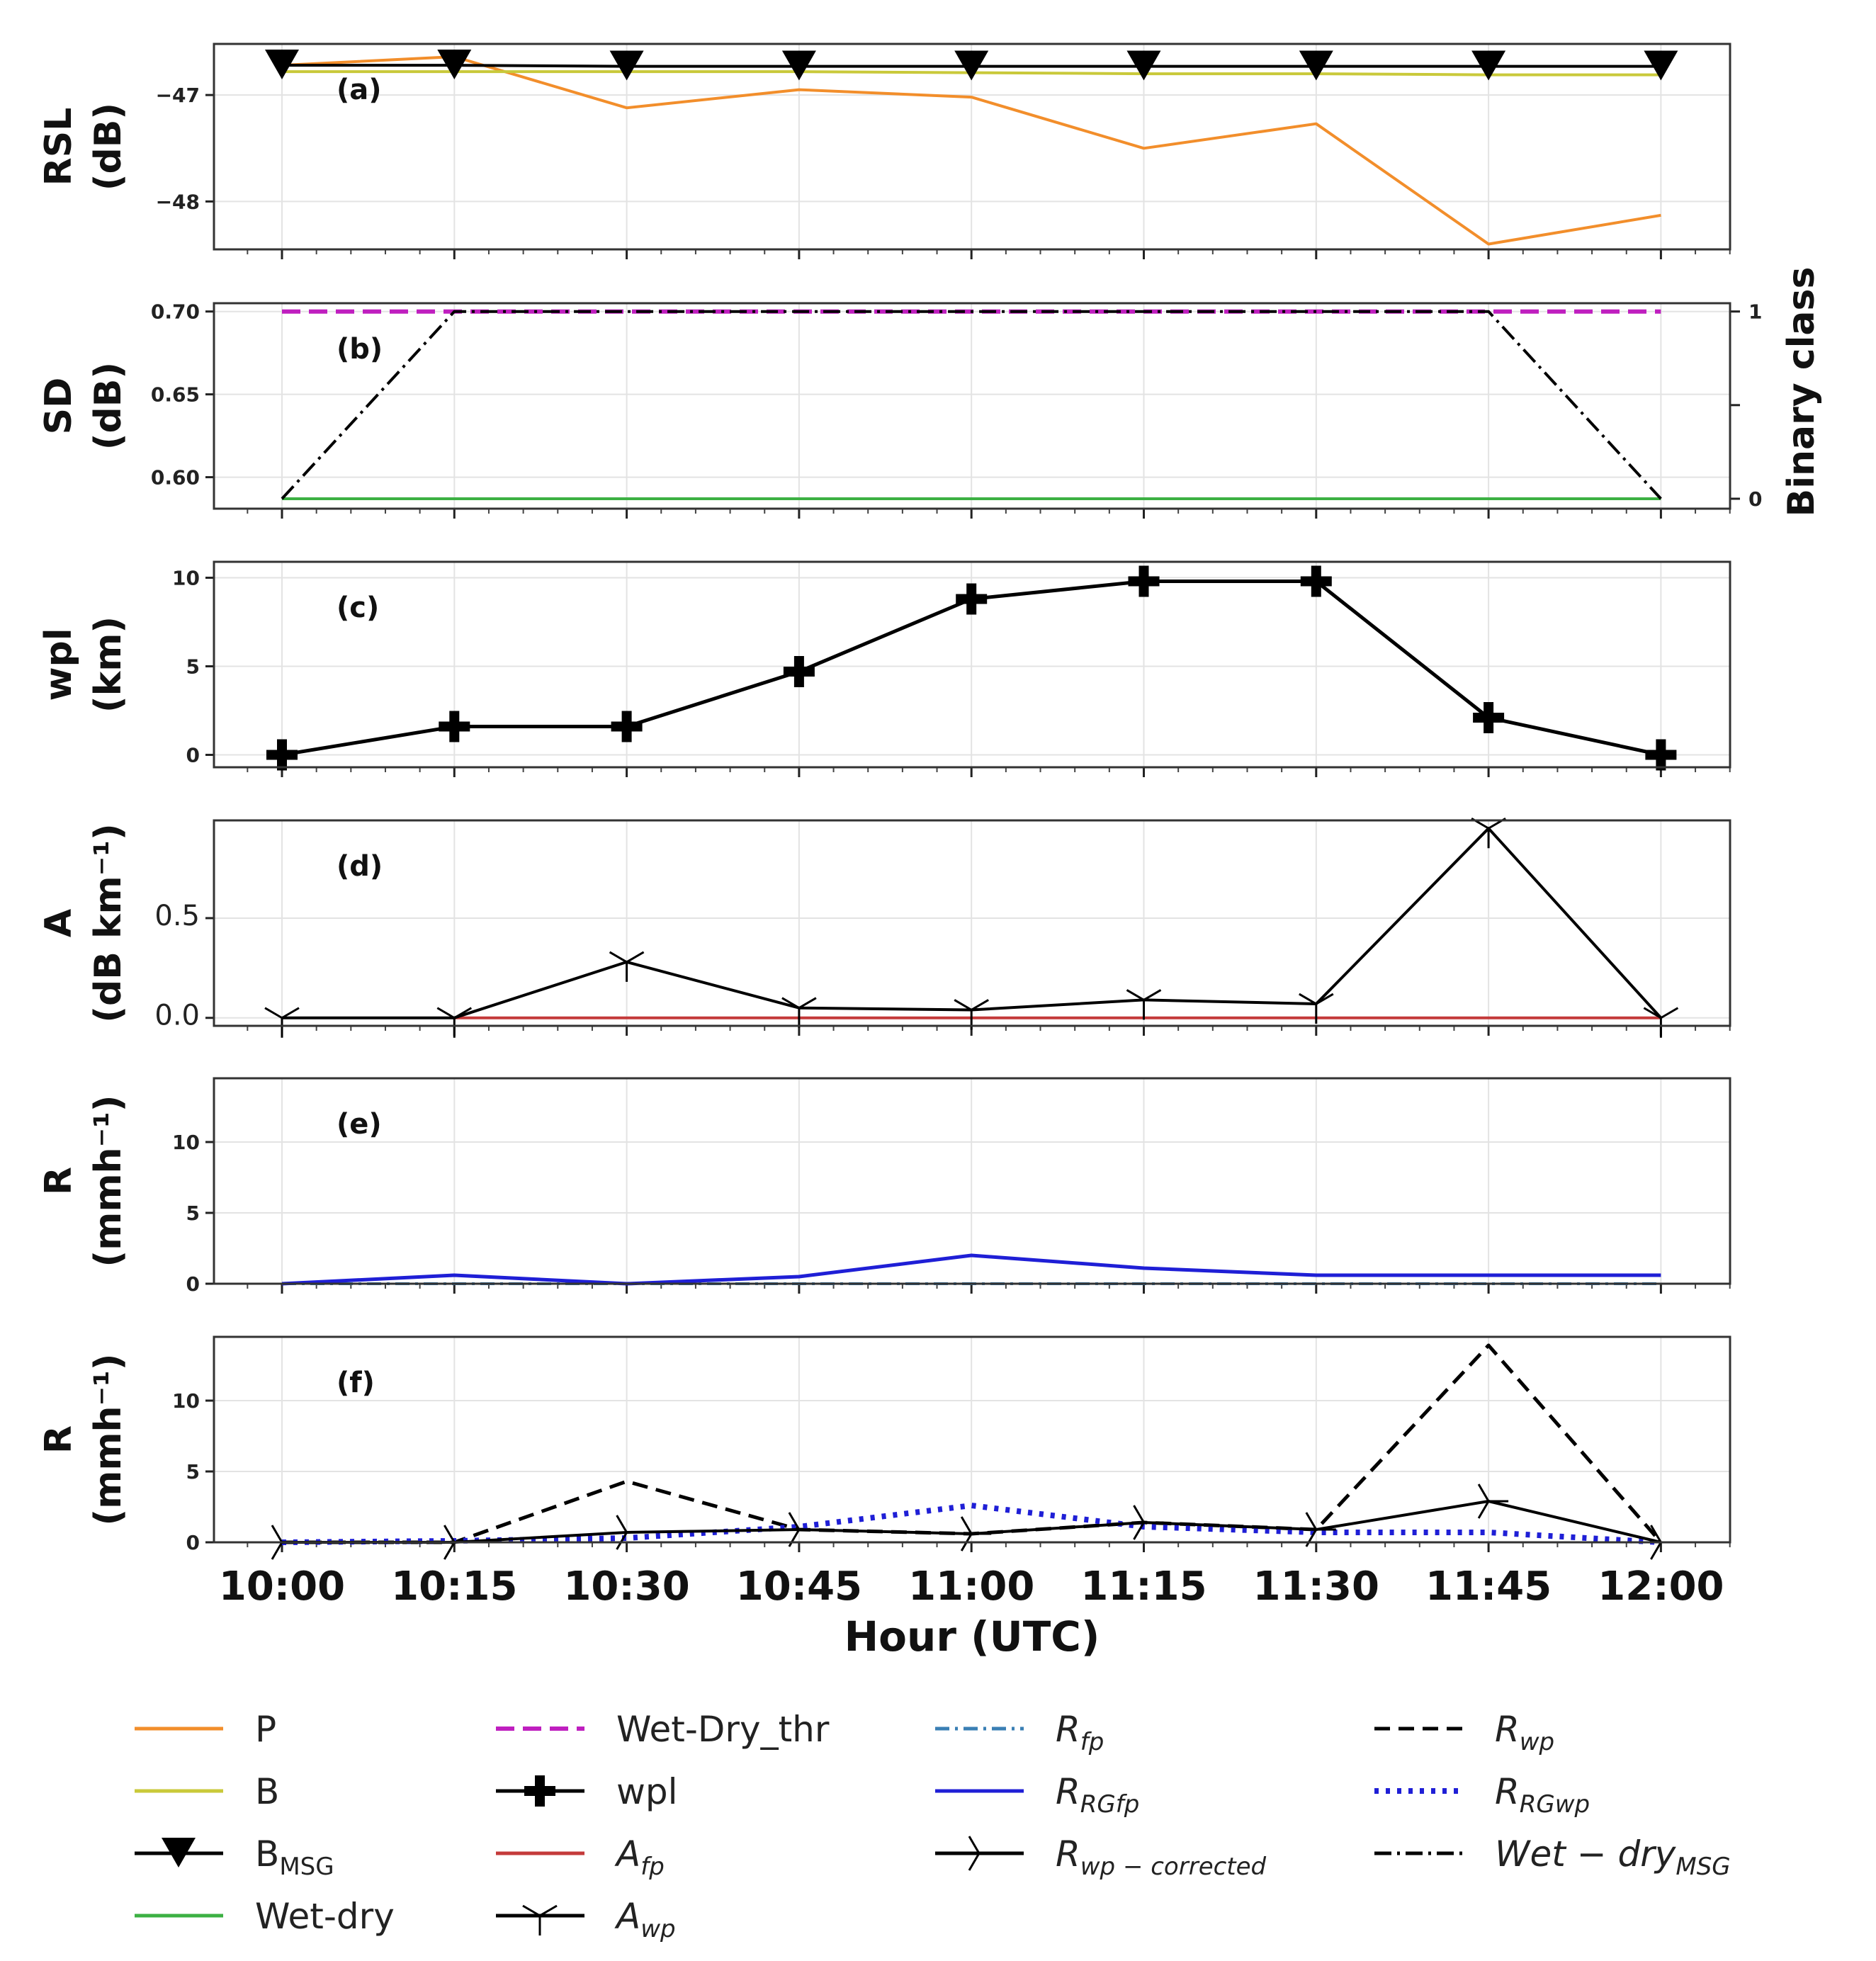 The height and width of the screenshot is (1961, 1876). I want to click on y-axis-unit-label: (dB km⁻¹), so click(109, 923).